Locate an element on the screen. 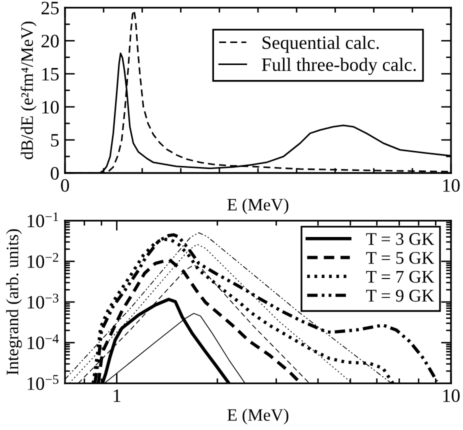 Image resolution: width=463 pixels, height=430 pixels. y-tick-label: 10$^{−5}$ is located at coordinates (43, 382).